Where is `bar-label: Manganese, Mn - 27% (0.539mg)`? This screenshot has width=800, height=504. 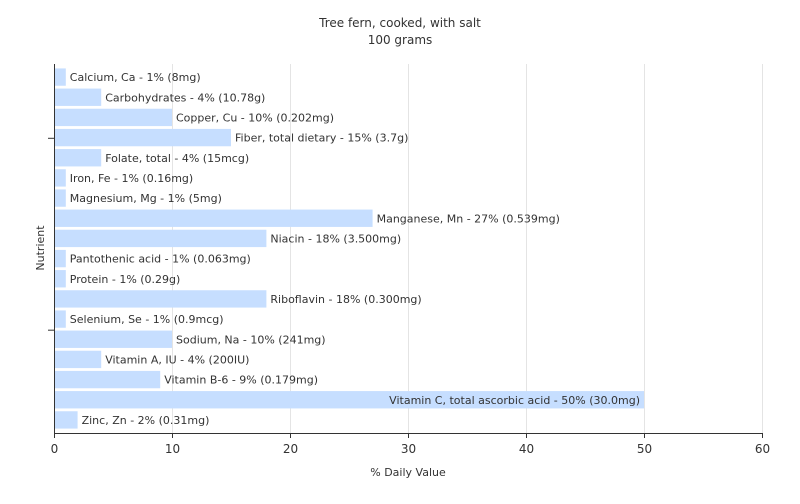 bar-label: Manganese, Mn - 27% (0.539mg) is located at coordinates (468, 218).